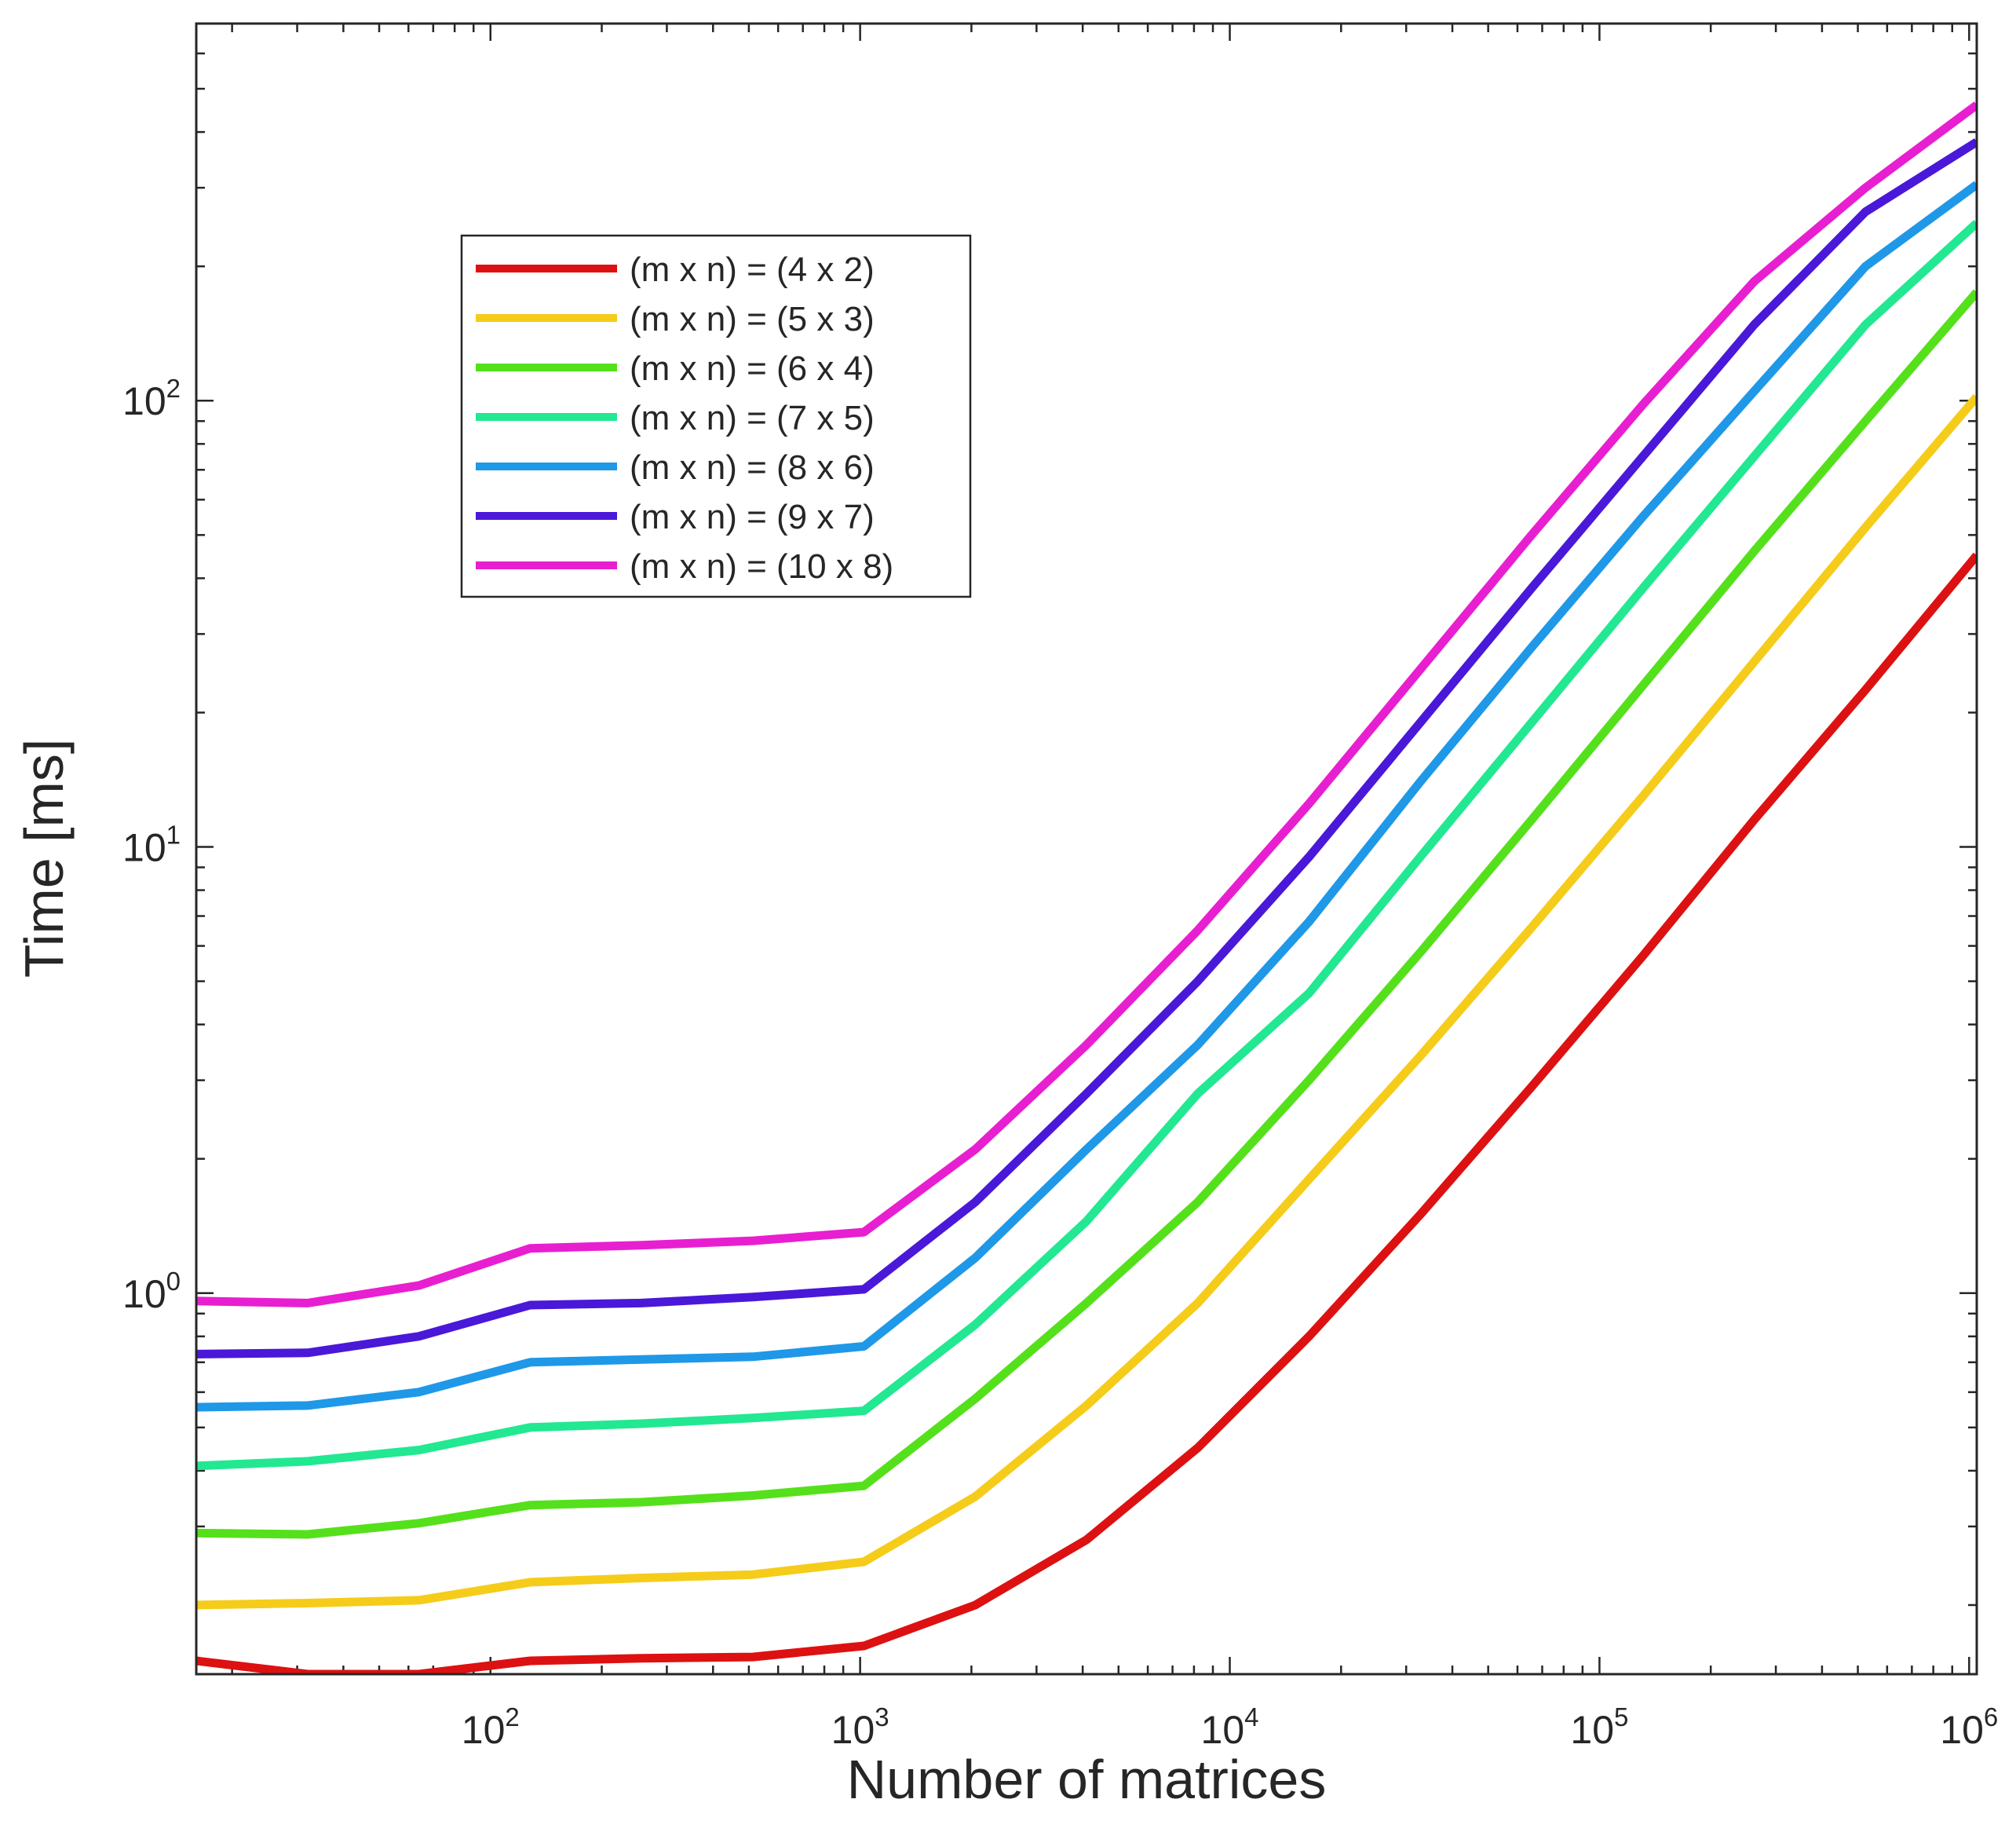 This screenshot has width=2016, height=1843. What do you see at coordinates (1087, 1779) in the screenshot?
I see `x-axis-label: Number of matrices` at bounding box center [1087, 1779].